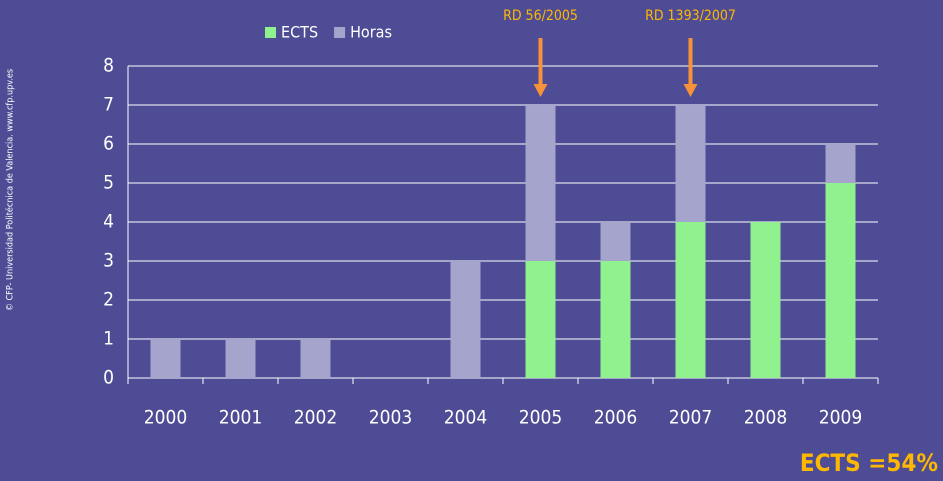  What do you see at coordinates (541, 418) in the screenshot?
I see `x-tick-label: 2005` at bounding box center [541, 418].